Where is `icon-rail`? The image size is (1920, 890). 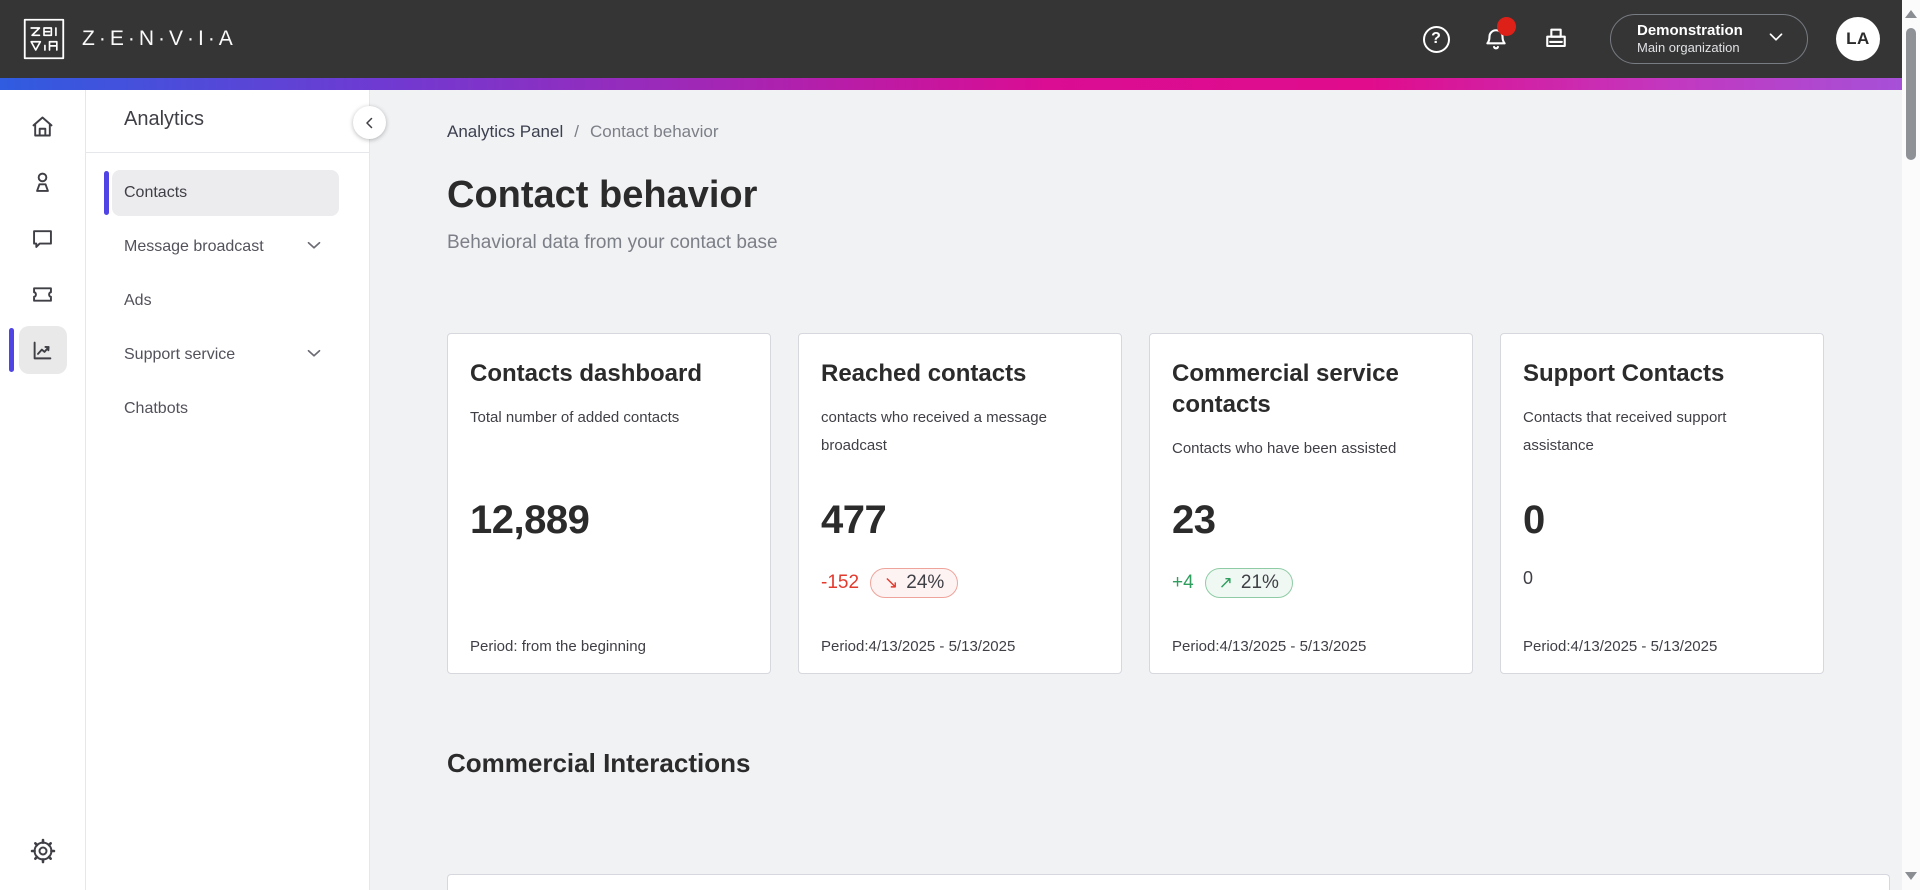 icon-rail is located at coordinates (43, 490).